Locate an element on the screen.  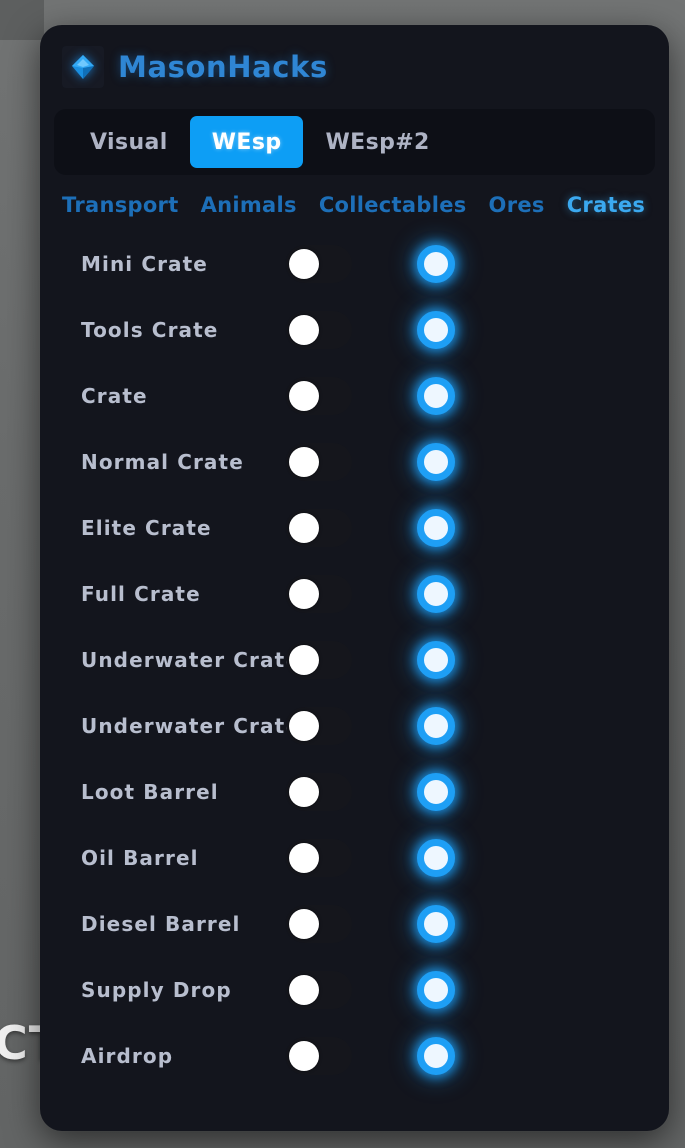
option-row: Tools Crate is located at coordinates (354, 330).